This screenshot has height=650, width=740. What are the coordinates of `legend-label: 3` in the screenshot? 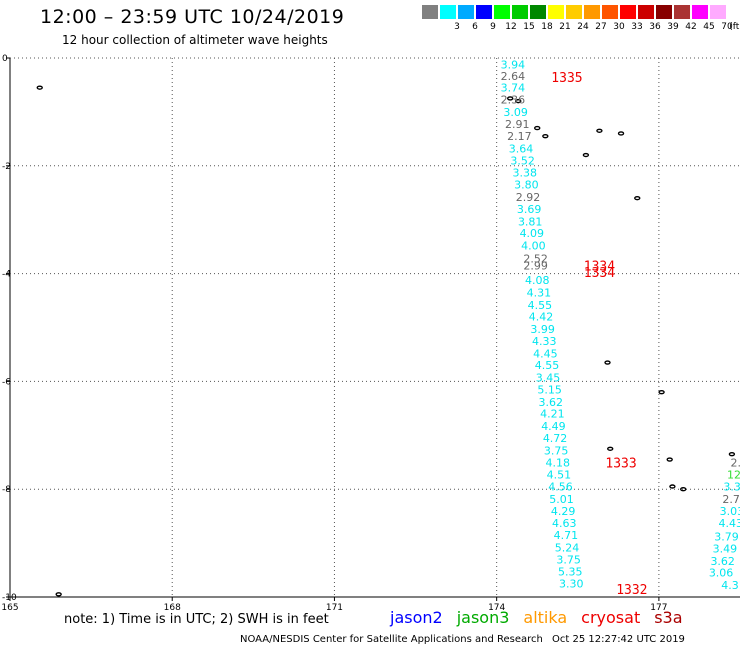 It's located at (457, 27).